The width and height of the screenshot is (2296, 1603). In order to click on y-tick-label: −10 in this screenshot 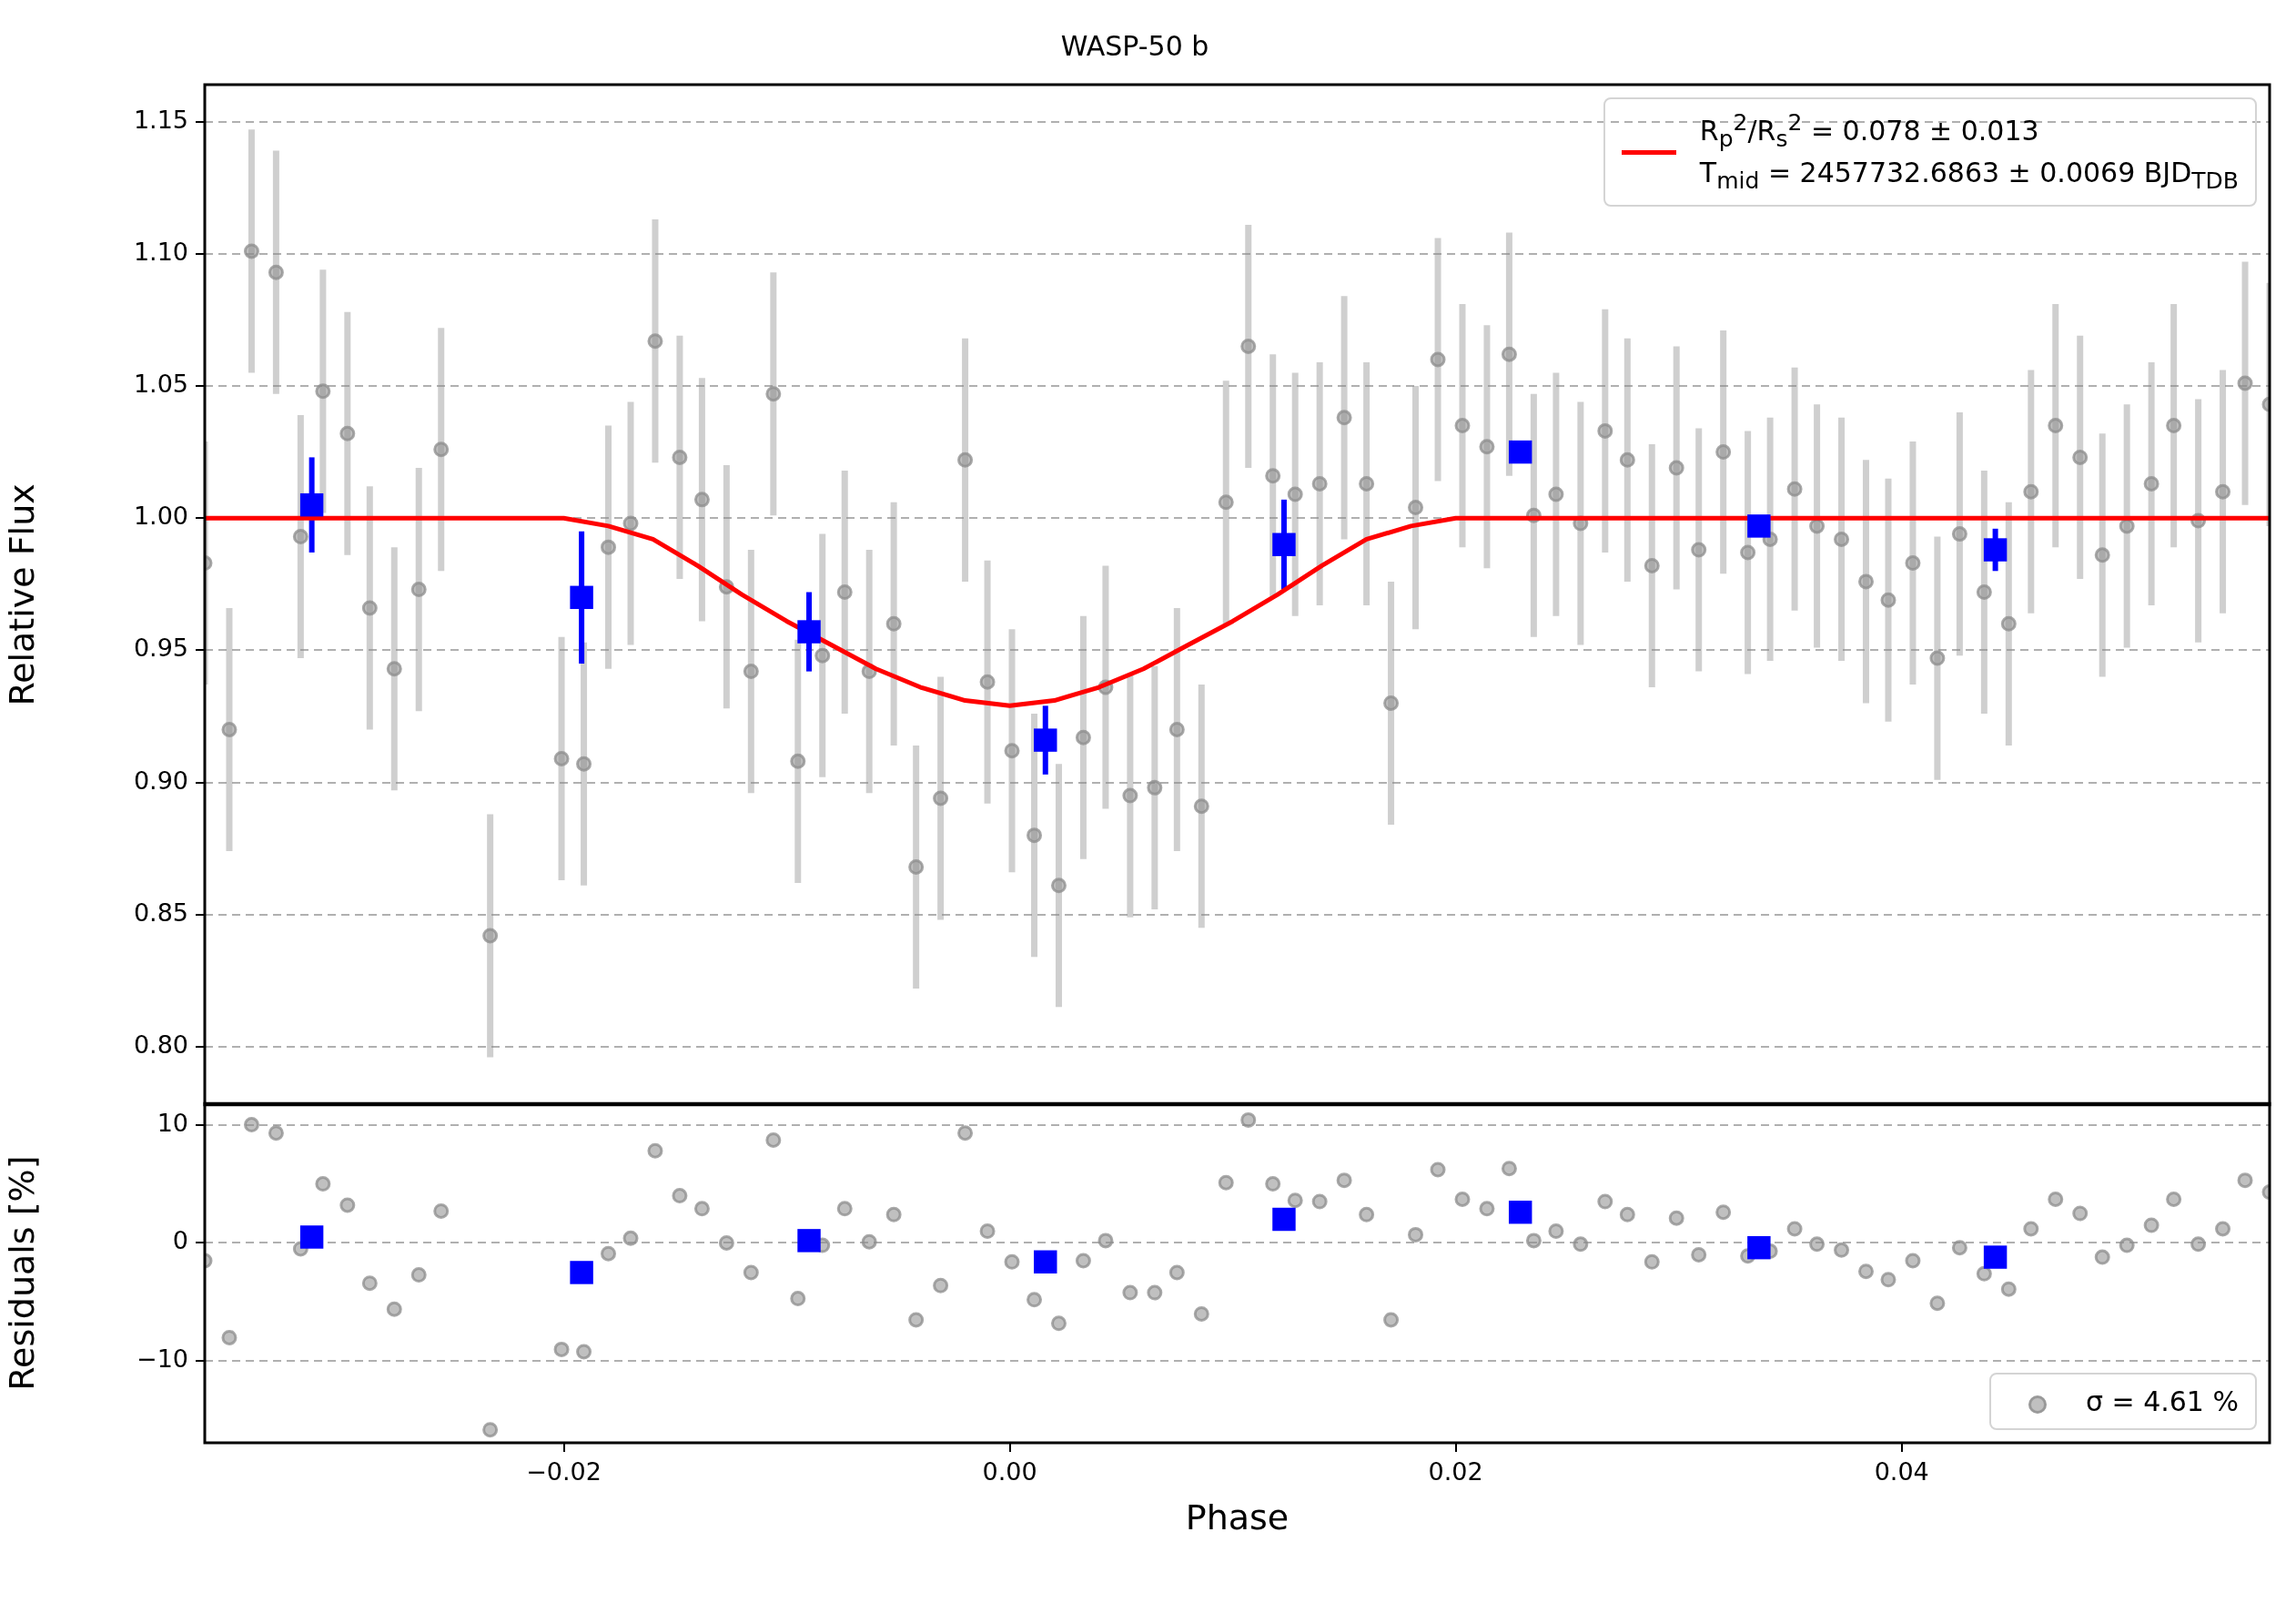, I will do `click(162, 1359)`.